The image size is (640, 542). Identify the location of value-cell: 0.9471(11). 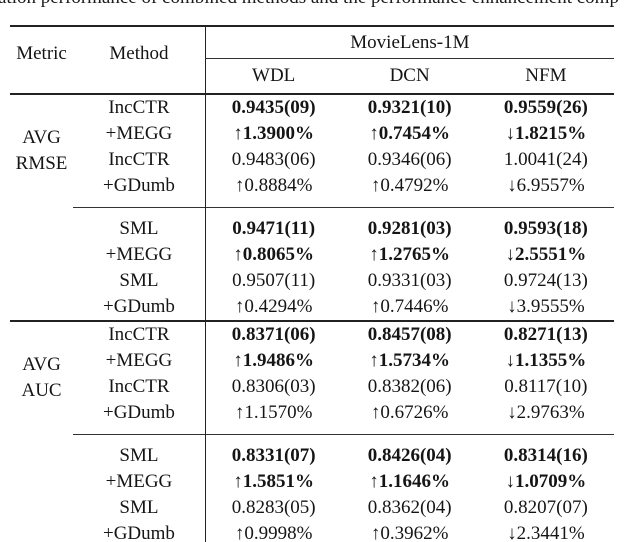
(273, 224).